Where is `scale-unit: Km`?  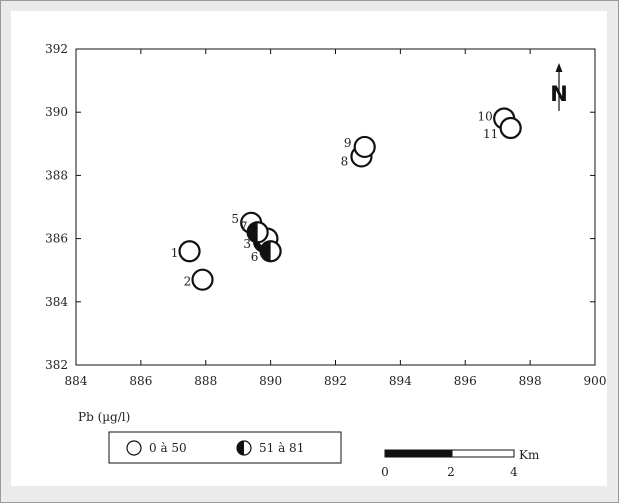 scale-unit: Km is located at coordinates (529, 455).